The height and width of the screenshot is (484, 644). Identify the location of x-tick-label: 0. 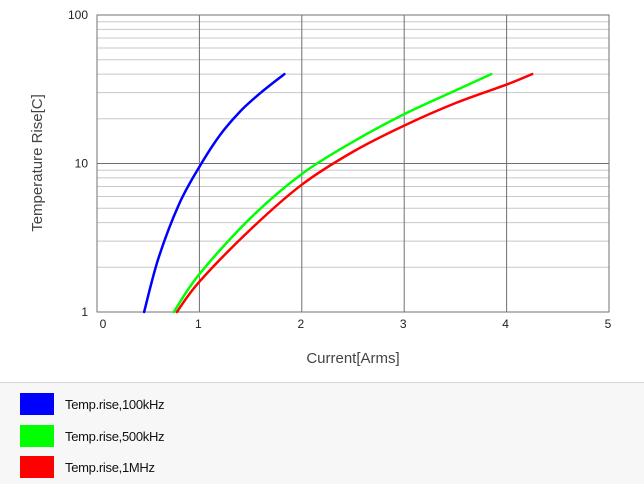
(103, 324).